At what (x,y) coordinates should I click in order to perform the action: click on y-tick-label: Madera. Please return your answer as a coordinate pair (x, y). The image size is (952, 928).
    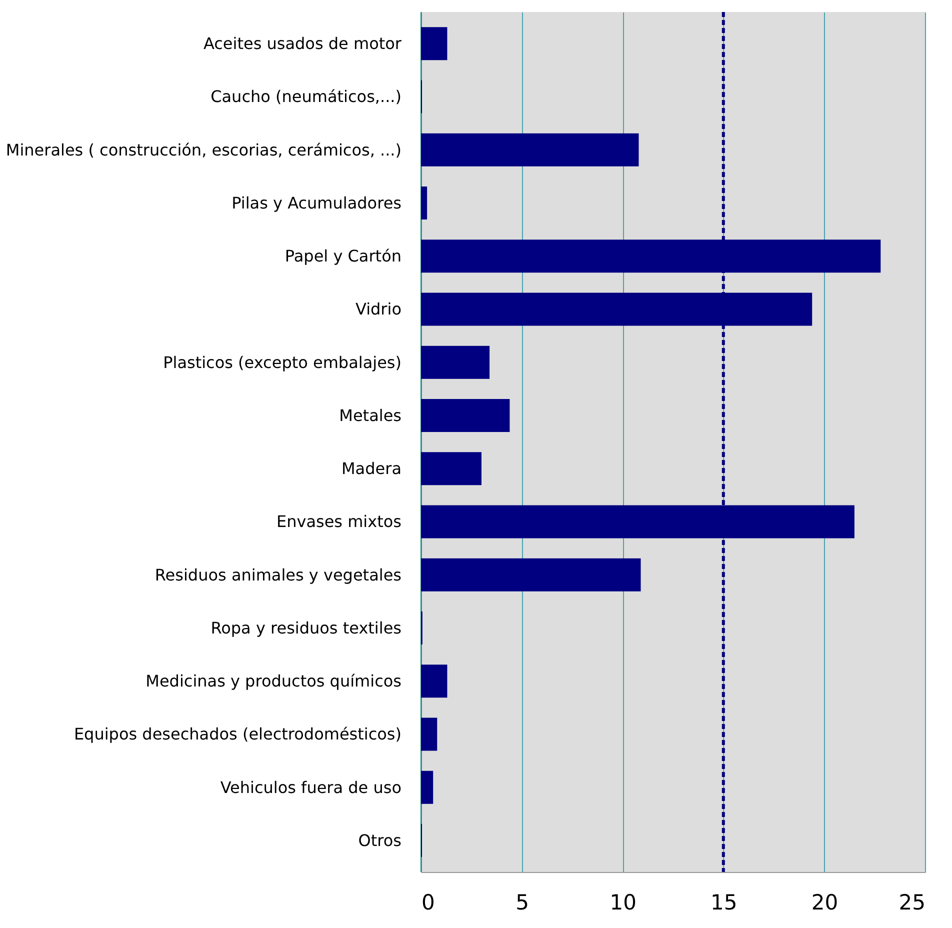
    Looking at the image, I should click on (372, 468).